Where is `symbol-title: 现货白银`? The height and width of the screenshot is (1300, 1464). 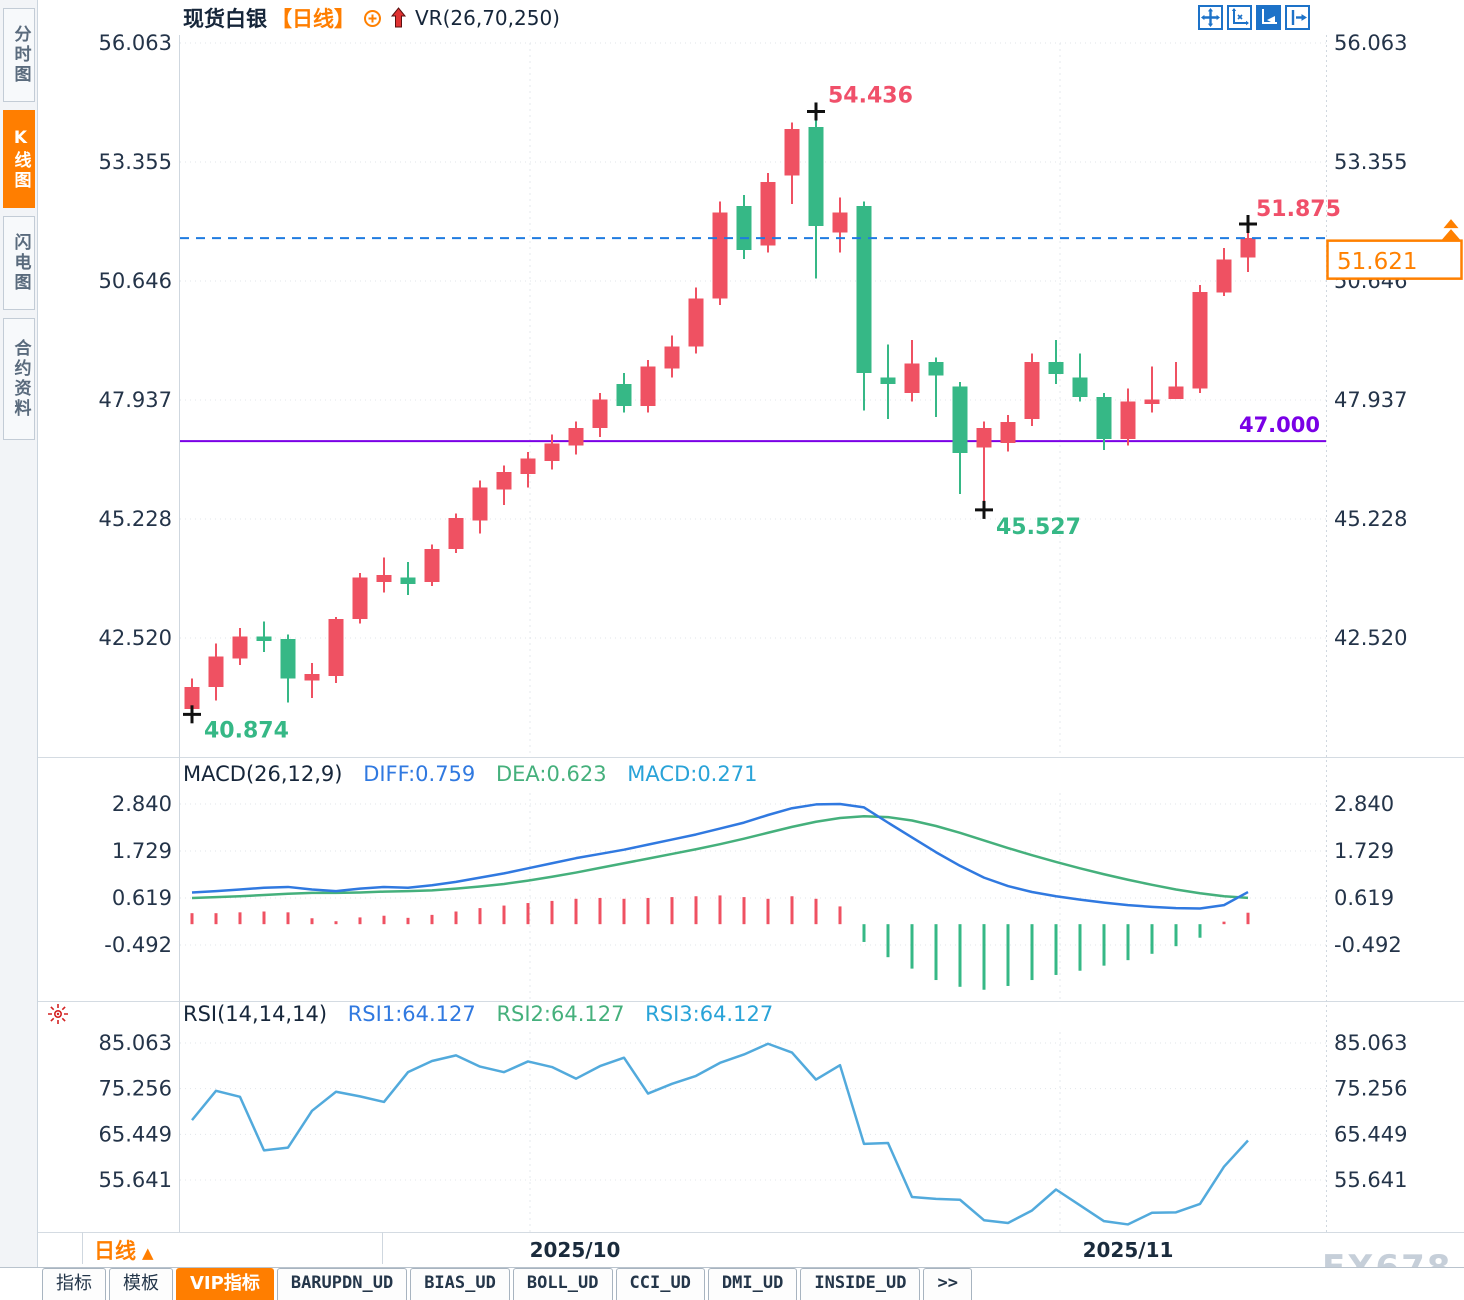 symbol-title: 现货白银 is located at coordinates (225, 19).